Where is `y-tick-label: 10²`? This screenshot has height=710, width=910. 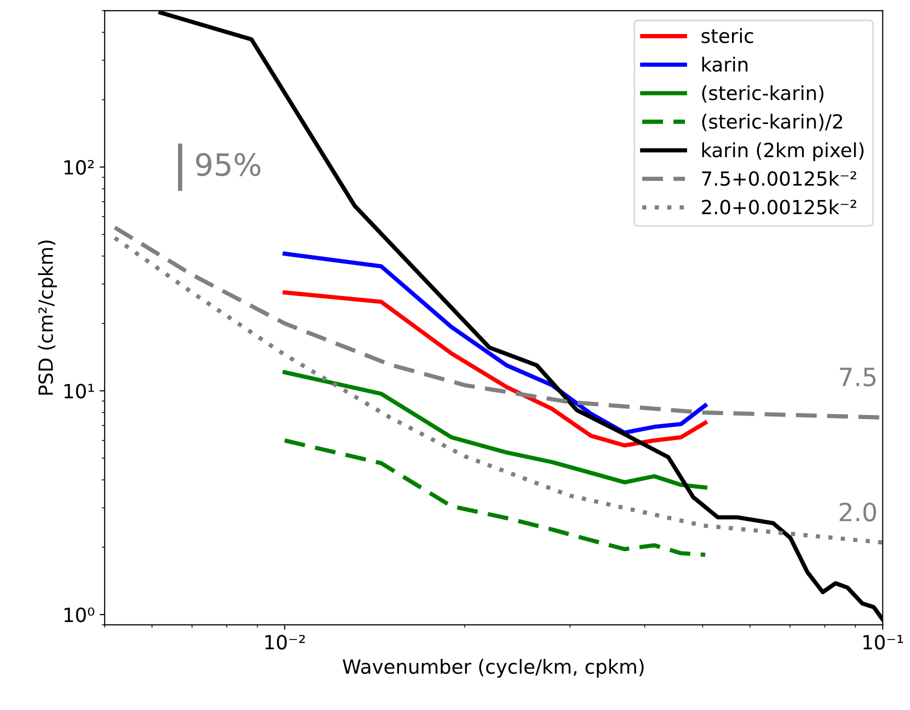
y-tick-label: 10² is located at coordinates (79, 167).